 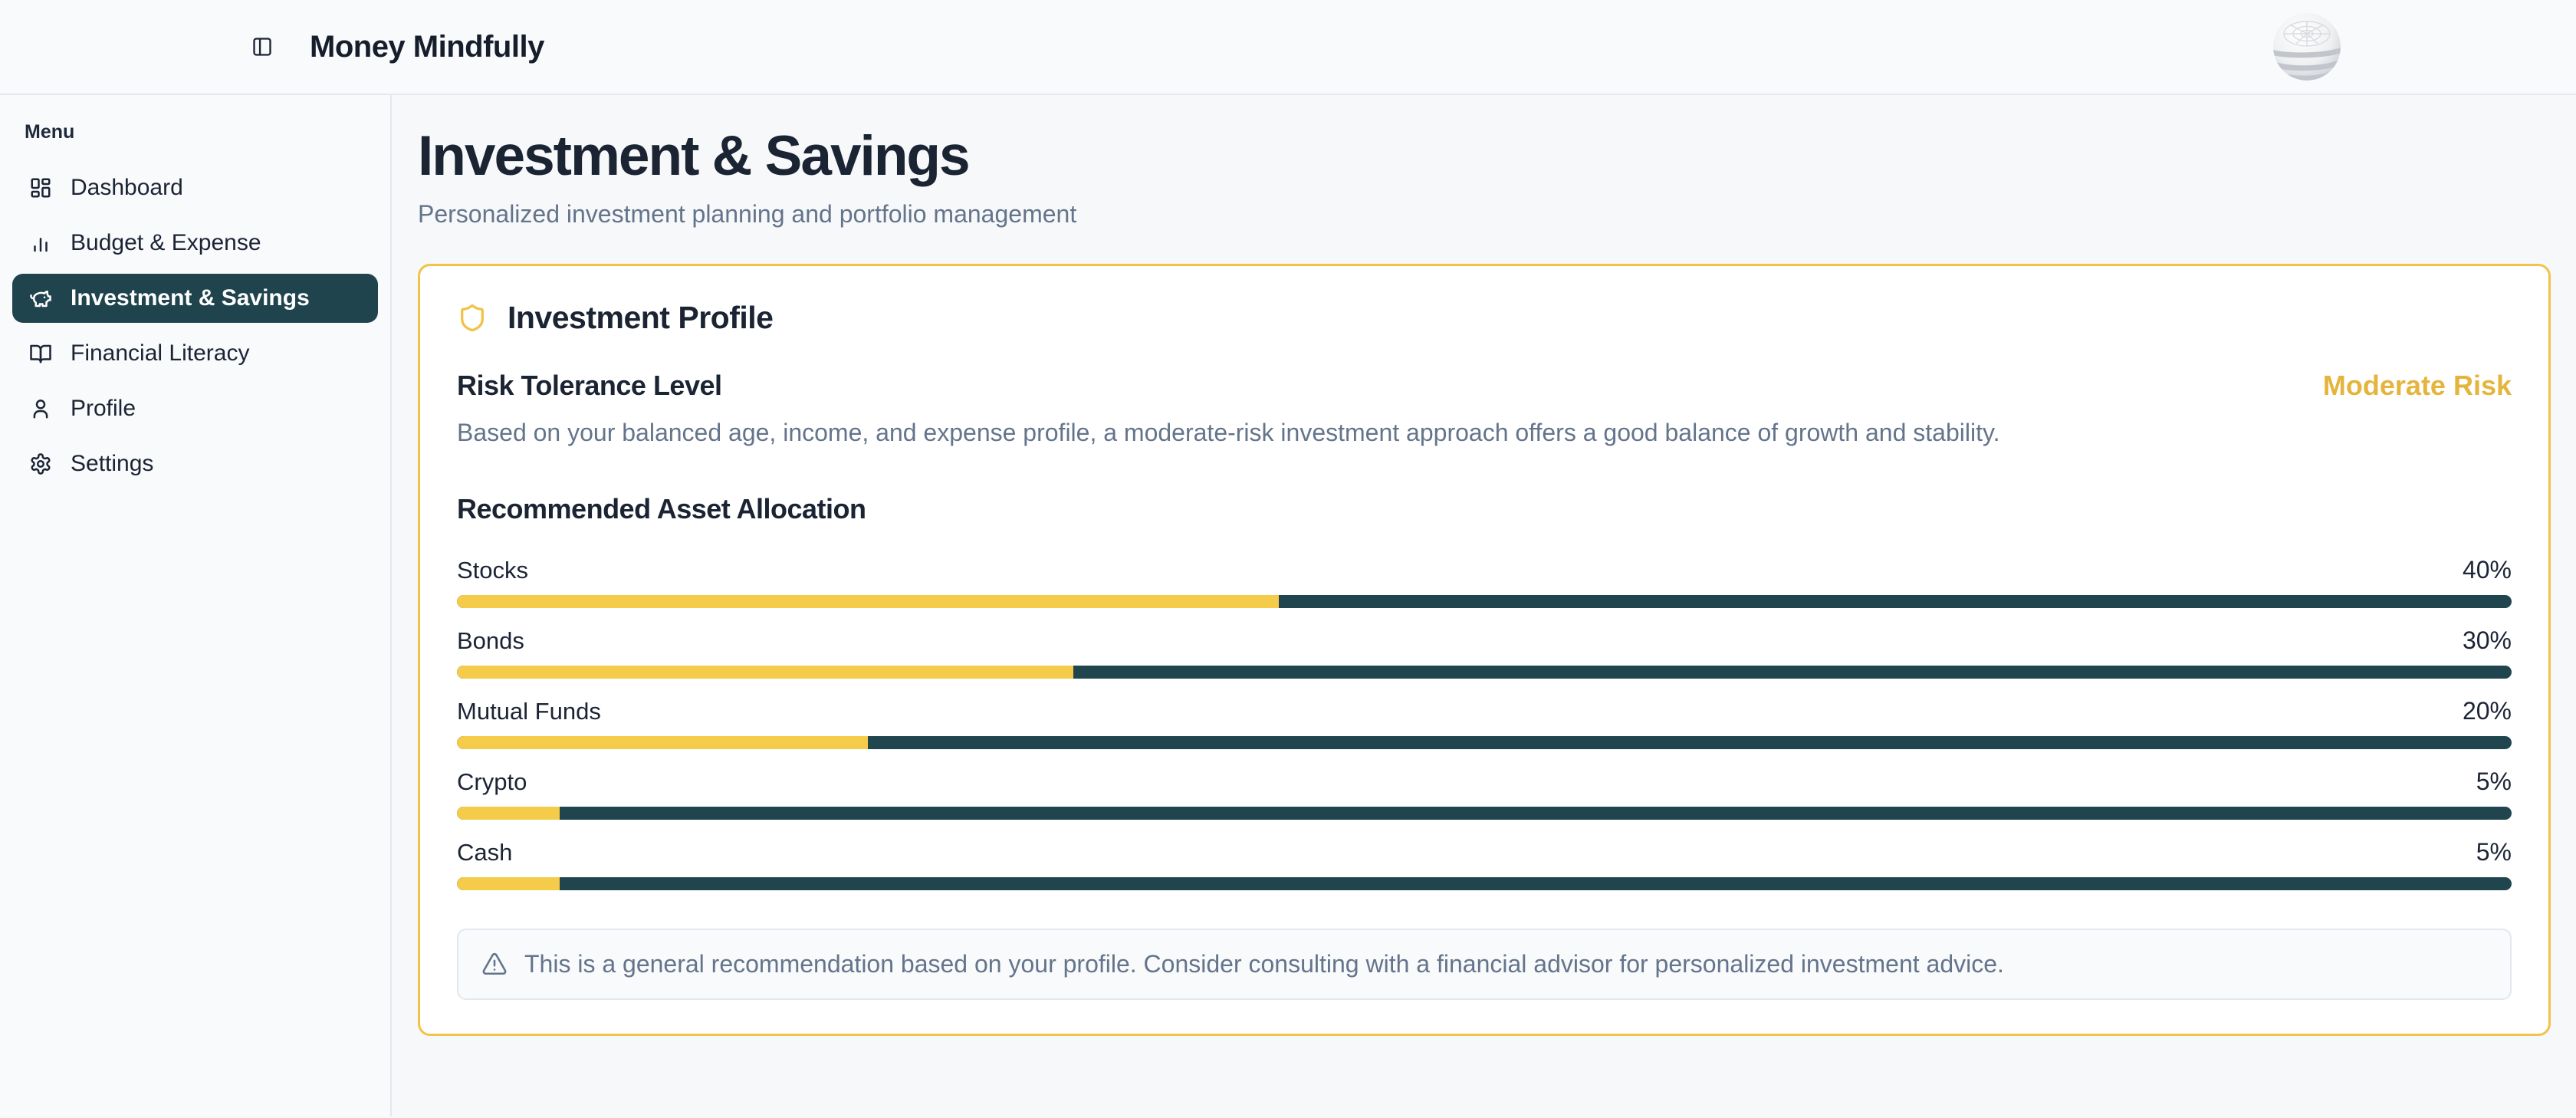 What do you see at coordinates (41, 298) in the screenshot?
I see `piggy-bank-icon` at bounding box center [41, 298].